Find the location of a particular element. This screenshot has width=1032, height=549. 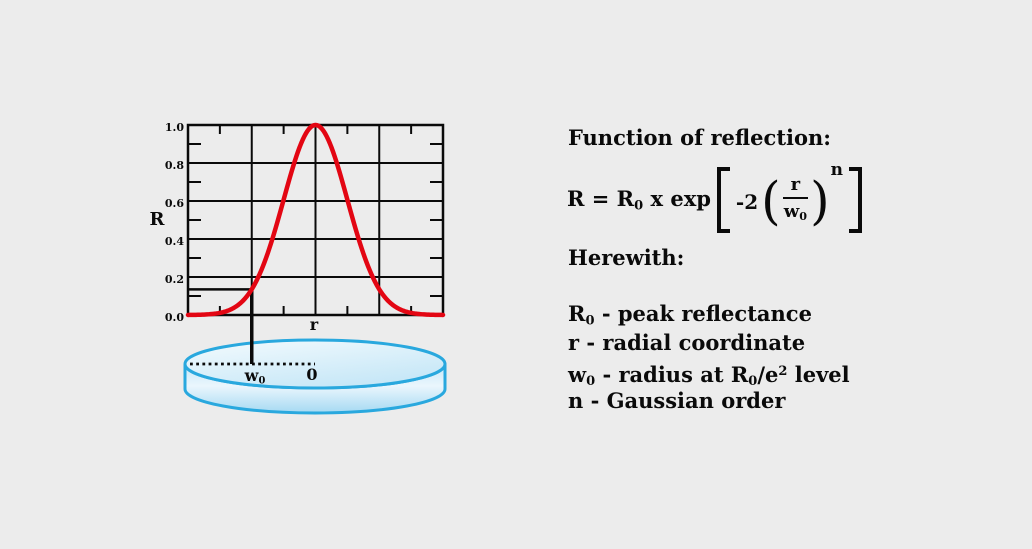

disk-radius-label-w0: w0 is located at coordinates (255, 378).